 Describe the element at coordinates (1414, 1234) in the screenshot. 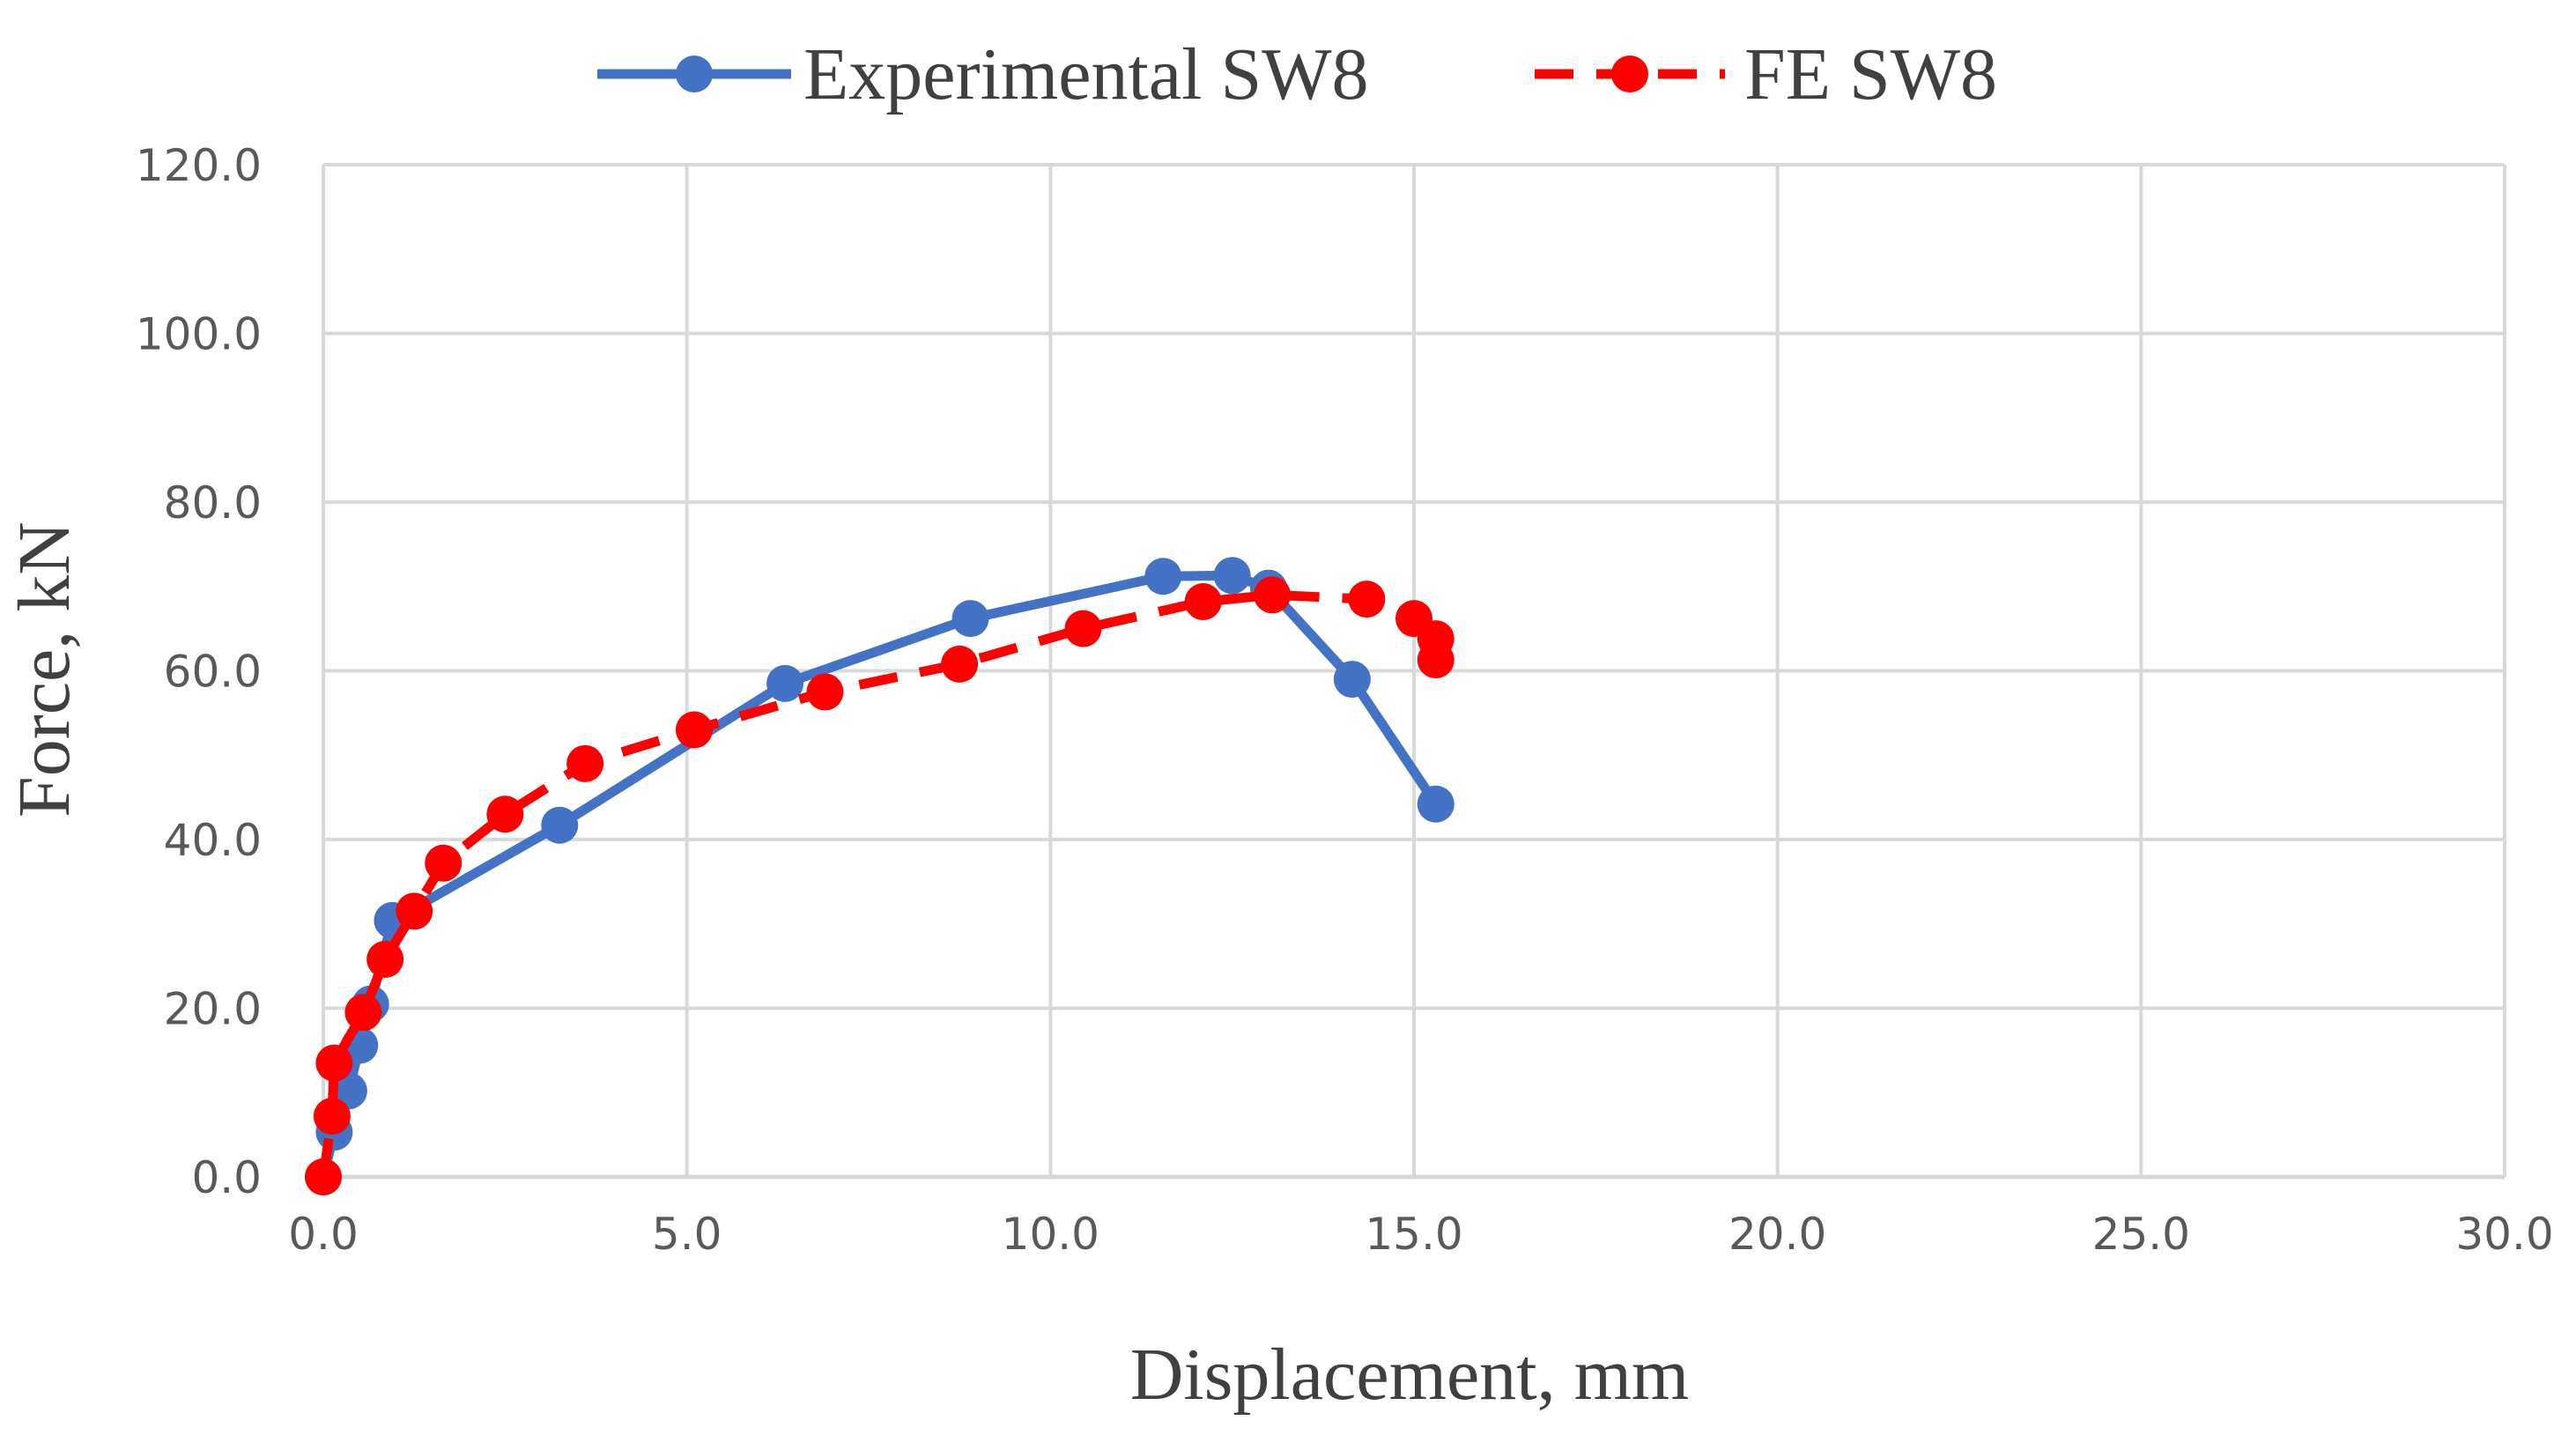

I see `x-tick-label: 15.0` at that location.